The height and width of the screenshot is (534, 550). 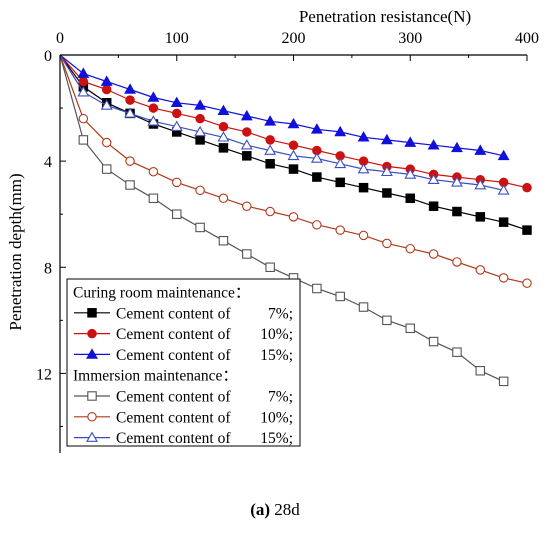 I want to click on x-tick-label: 200, so click(x=294, y=38).